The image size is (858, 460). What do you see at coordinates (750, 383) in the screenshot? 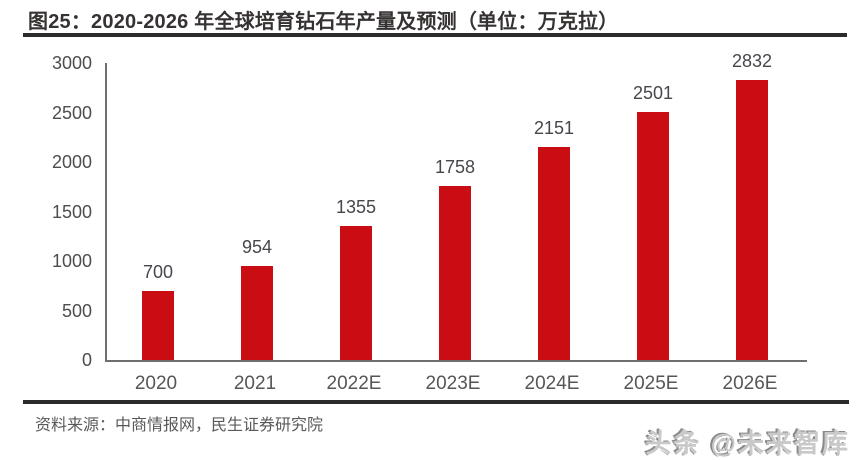
I see `x-axis-label: 2026E` at bounding box center [750, 383].